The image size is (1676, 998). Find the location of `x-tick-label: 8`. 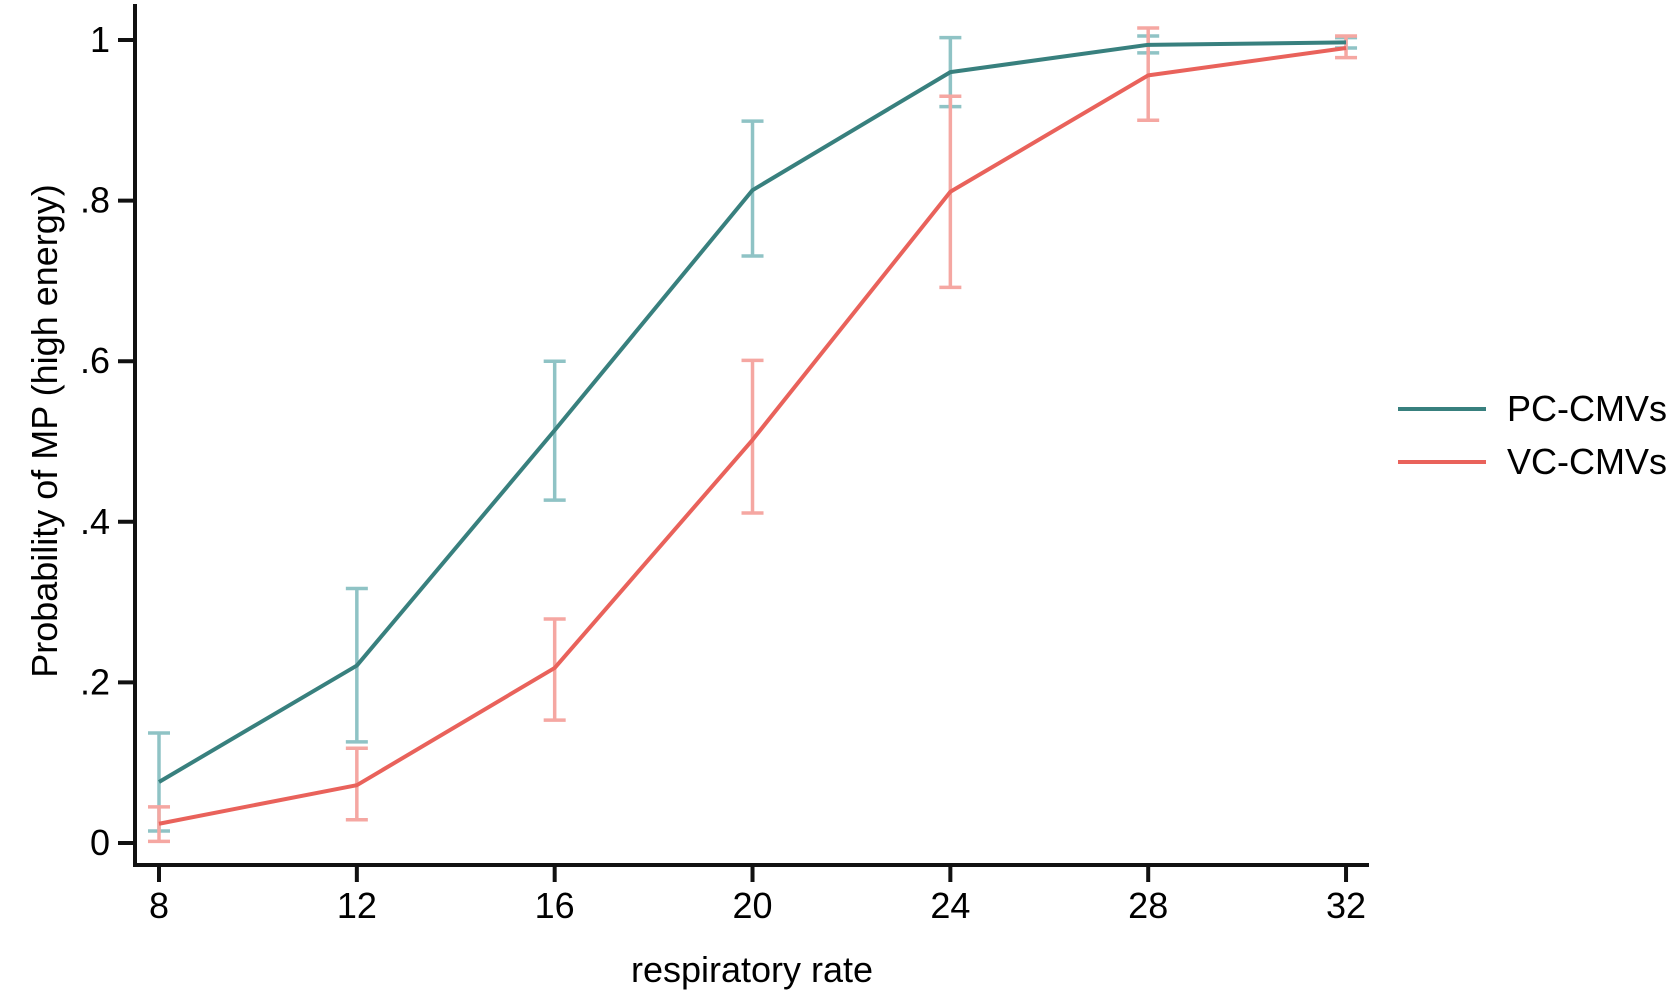

x-tick-label: 8 is located at coordinates (159, 905).